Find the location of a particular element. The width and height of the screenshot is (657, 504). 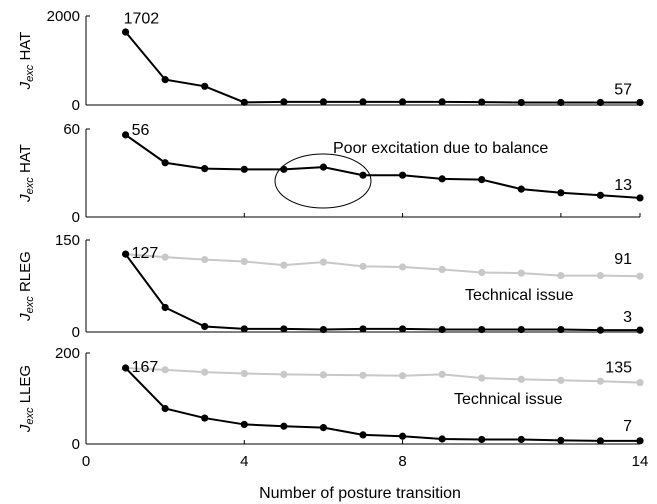

data-label-first: 56 is located at coordinates (141, 130).